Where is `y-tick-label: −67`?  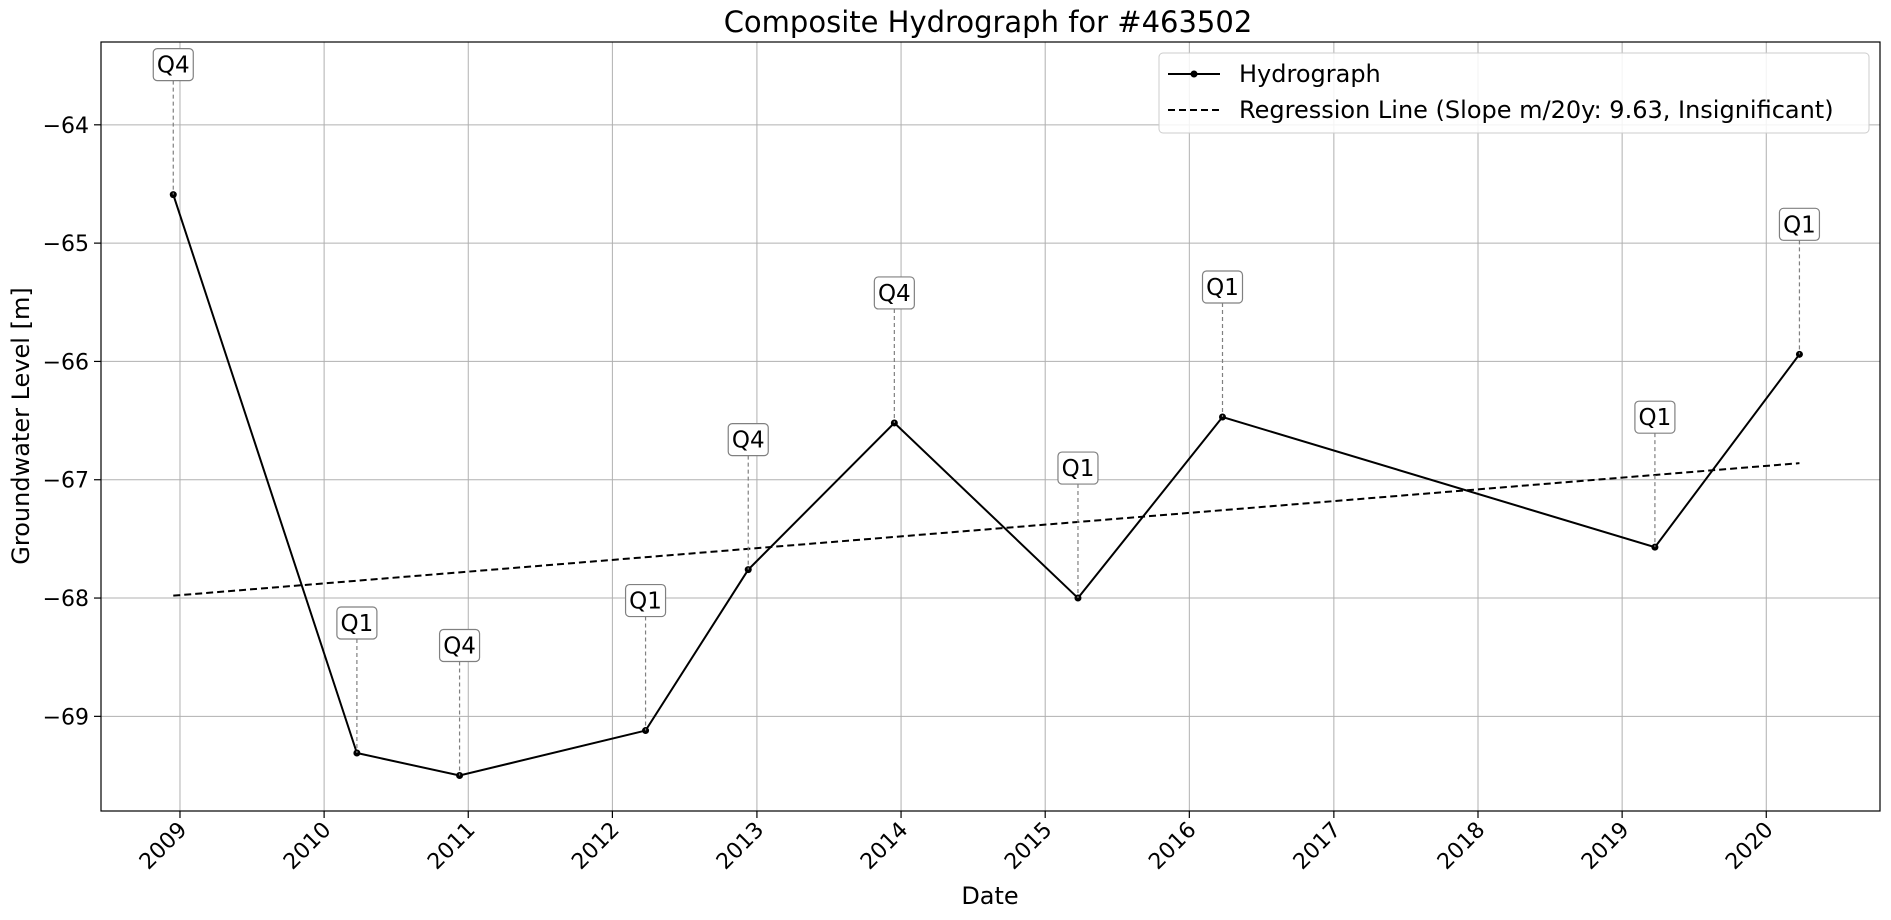 y-tick-label: −67 is located at coordinates (66, 481).